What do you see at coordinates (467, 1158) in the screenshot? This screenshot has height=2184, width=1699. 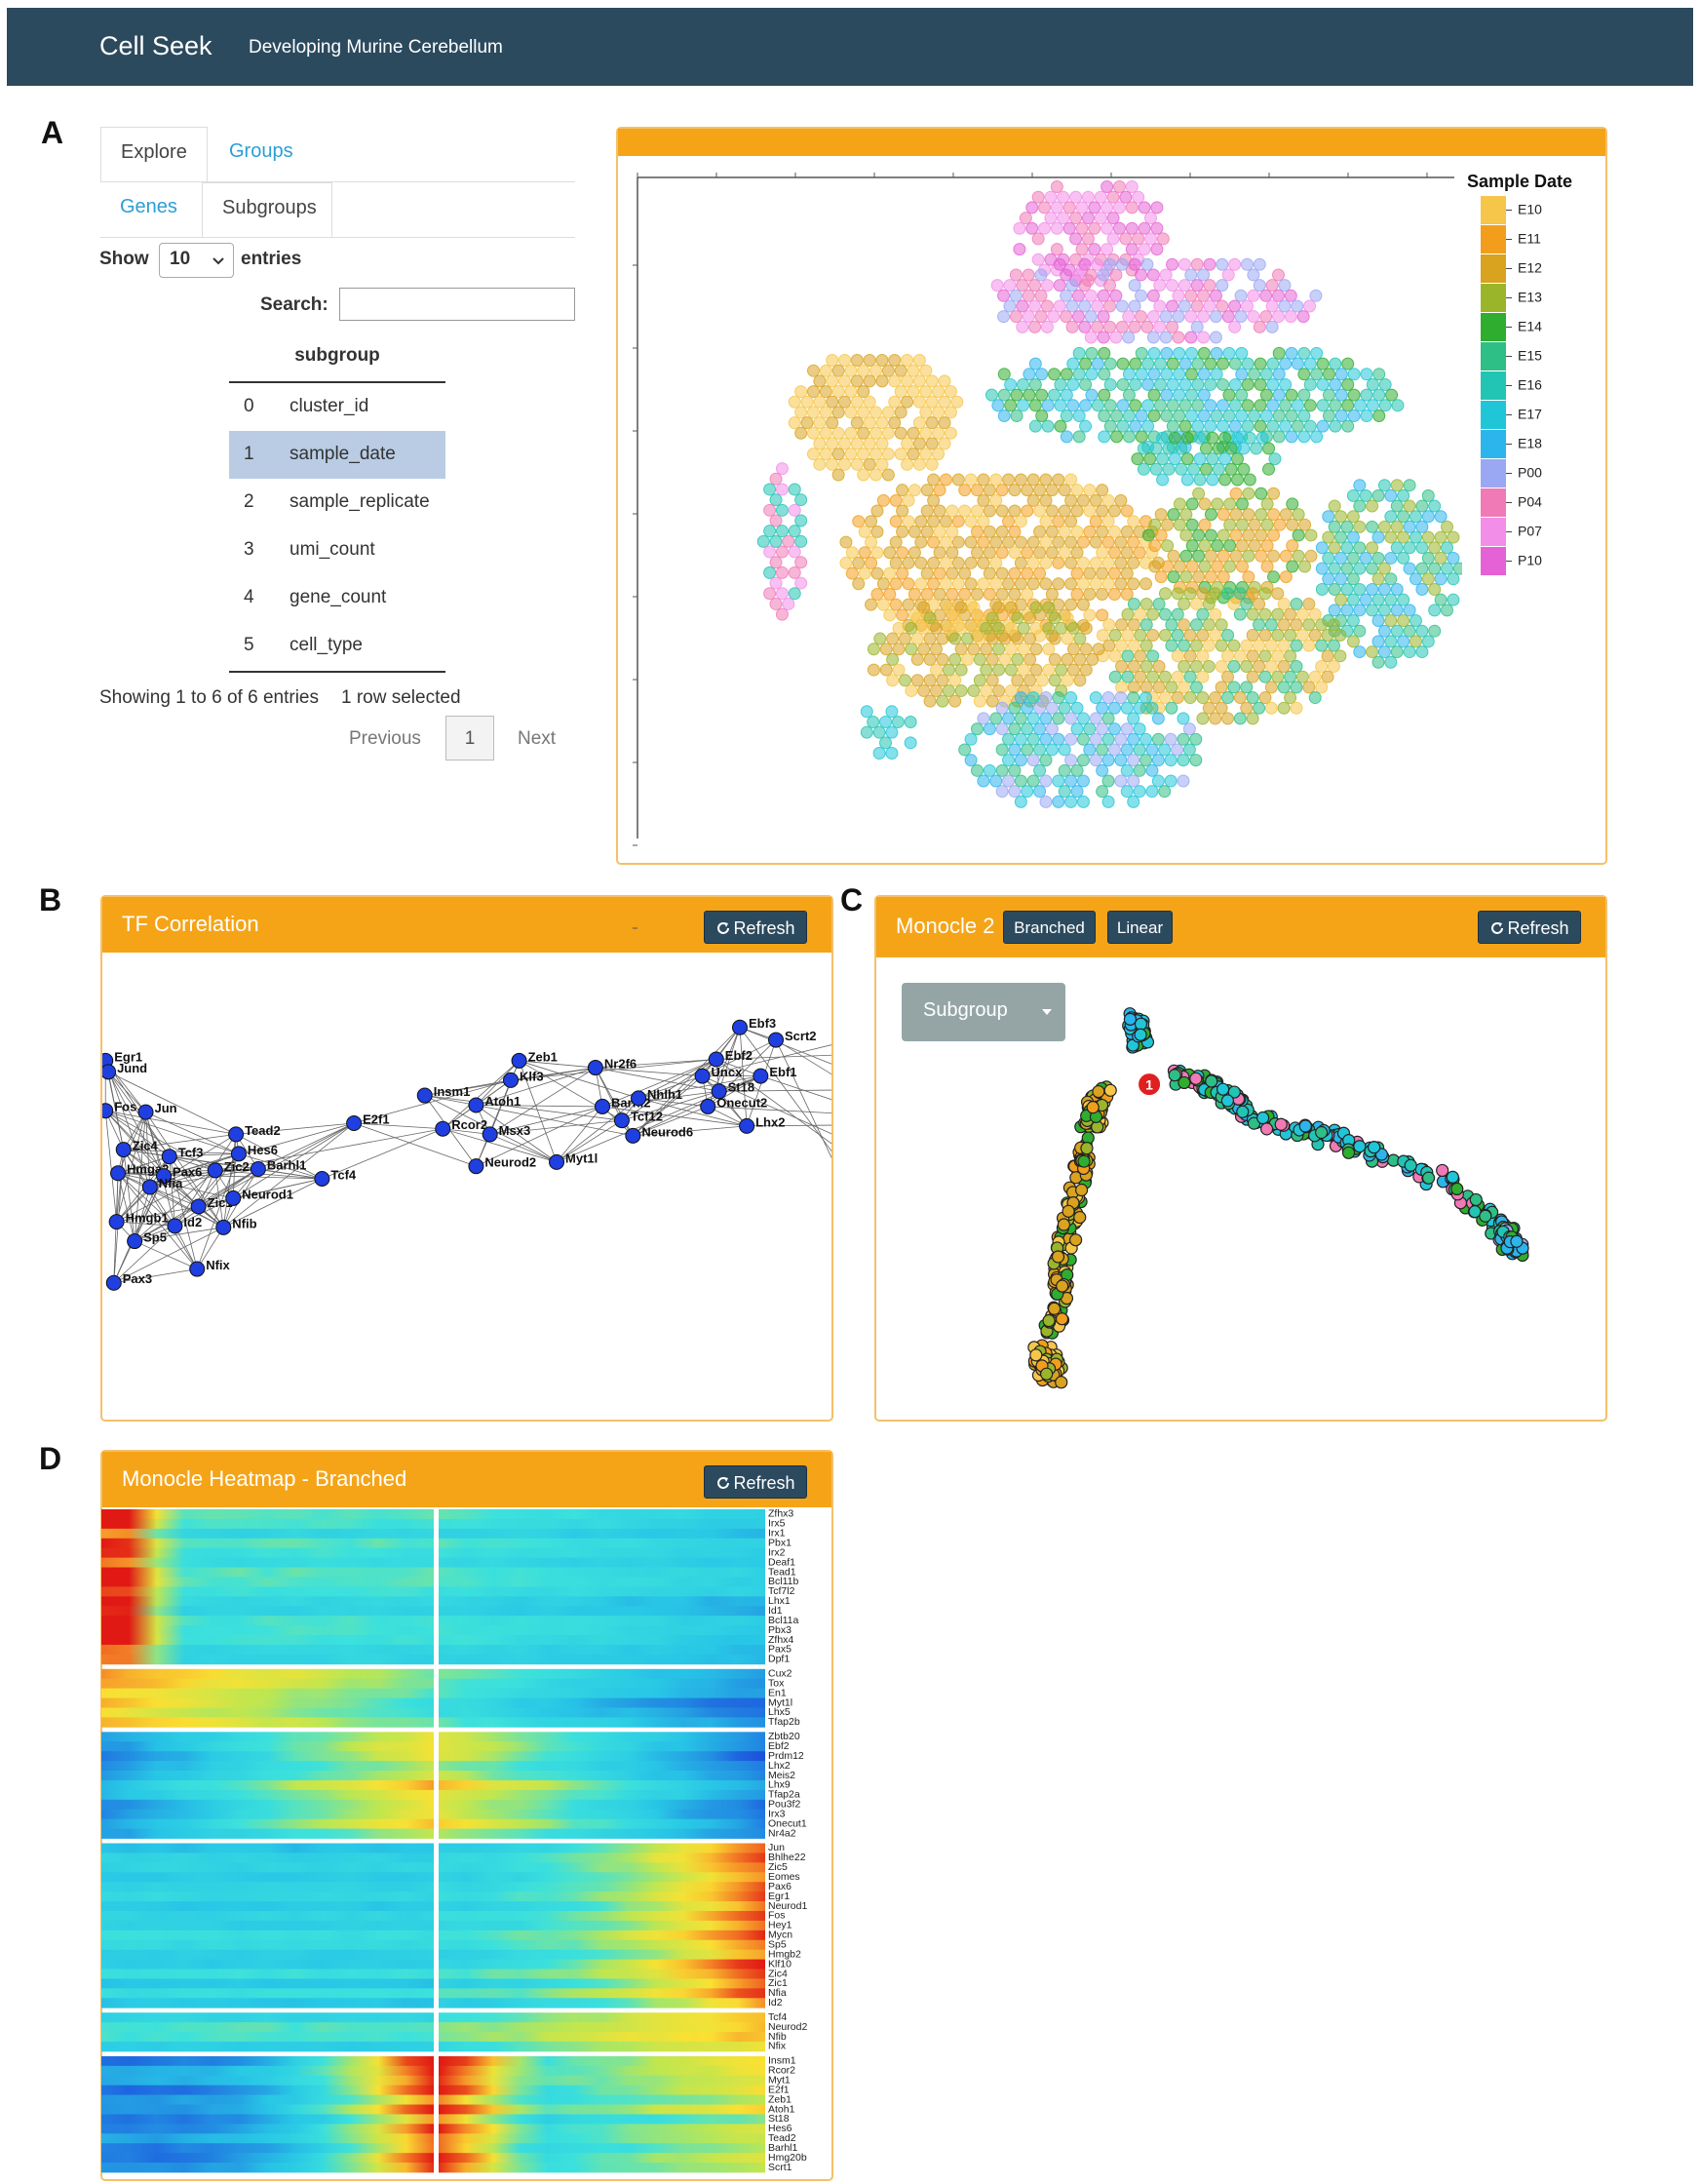 I see `tf-correlation-panel: TF Correlation Refresh` at bounding box center [467, 1158].